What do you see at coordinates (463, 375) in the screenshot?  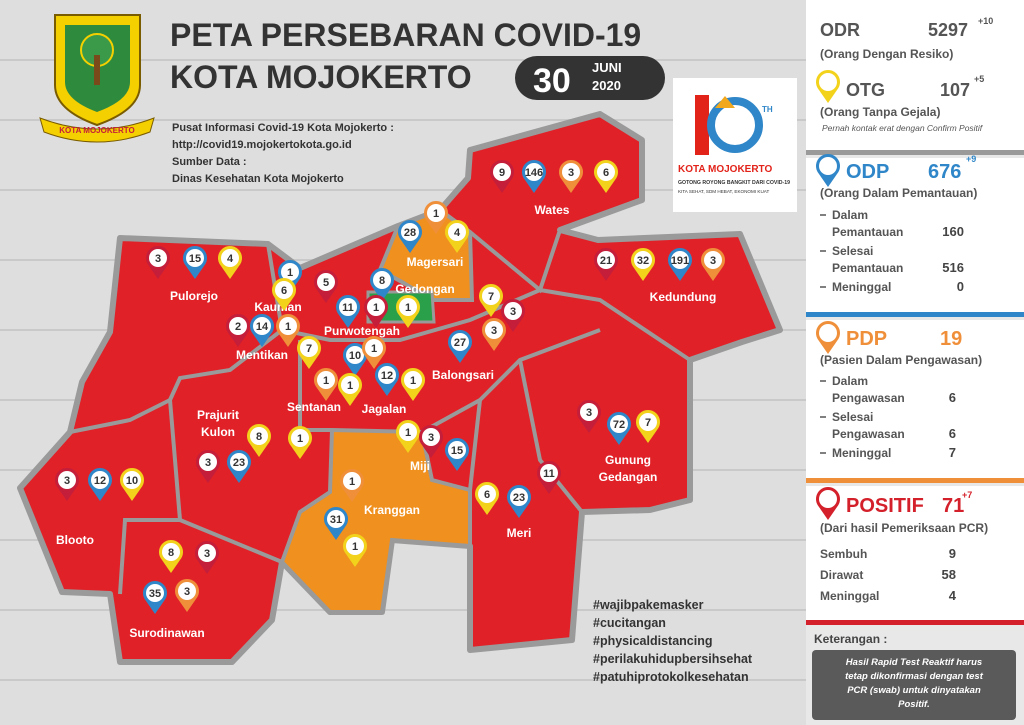 I see `region-name: Balongsari` at bounding box center [463, 375].